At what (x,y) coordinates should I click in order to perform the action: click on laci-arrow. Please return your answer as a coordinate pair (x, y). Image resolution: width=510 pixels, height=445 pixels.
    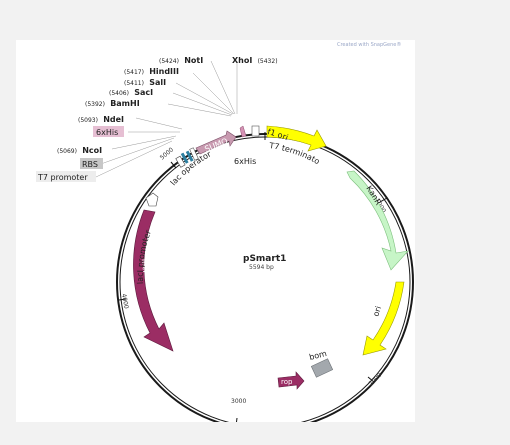
    Looking at the image, I should click on (153, 280).